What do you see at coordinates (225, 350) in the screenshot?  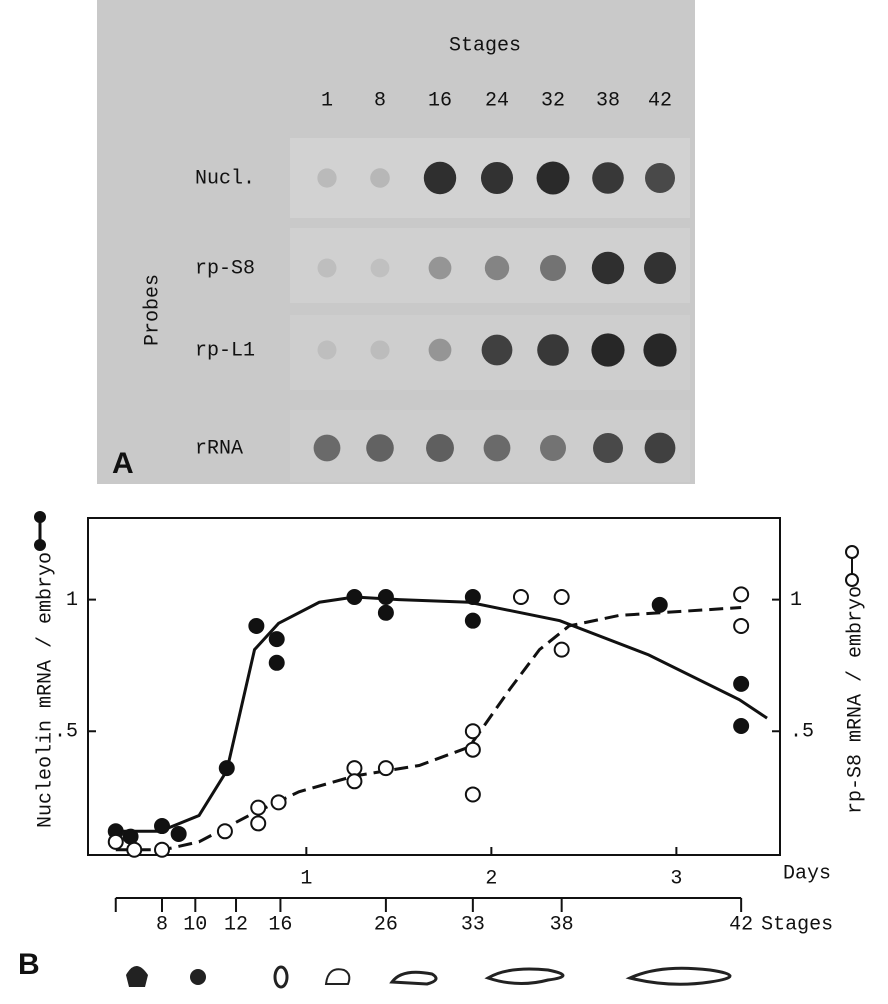 I see `probe-label: rp-L1` at bounding box center [225, 350].